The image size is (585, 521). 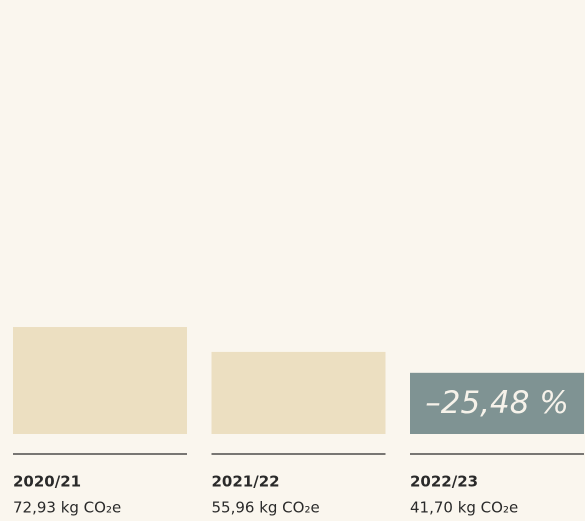 I want to click on category-label: 2022/23, so click(x=444, y=482).